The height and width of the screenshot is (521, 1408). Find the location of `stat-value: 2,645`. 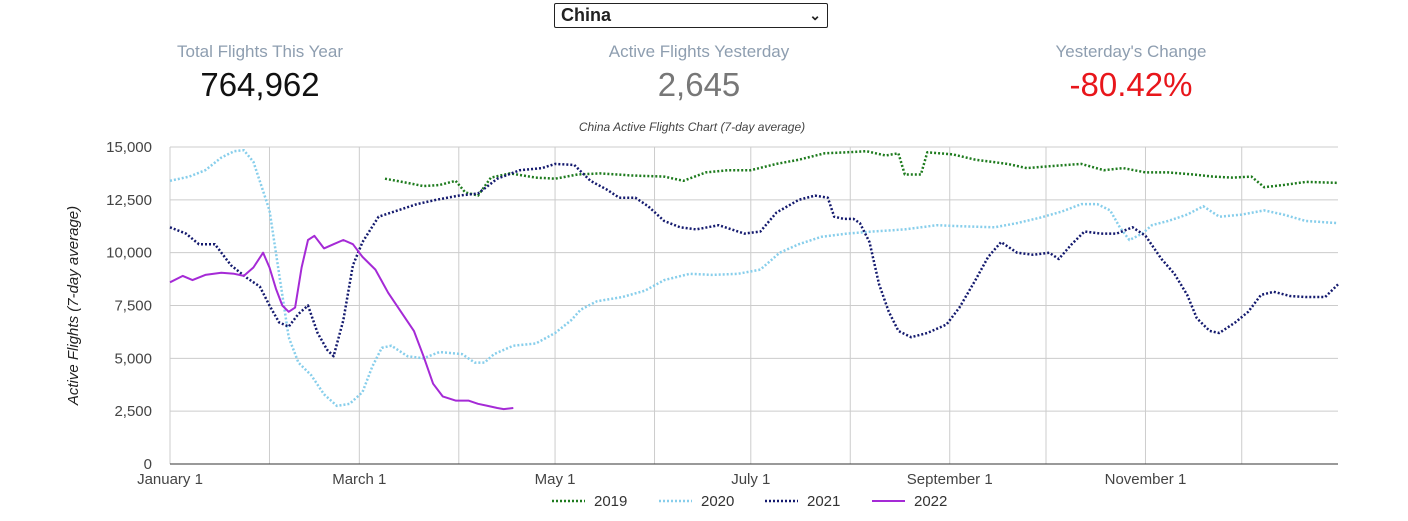

stat-value: 2,645 is located at coordinates (699, 84).